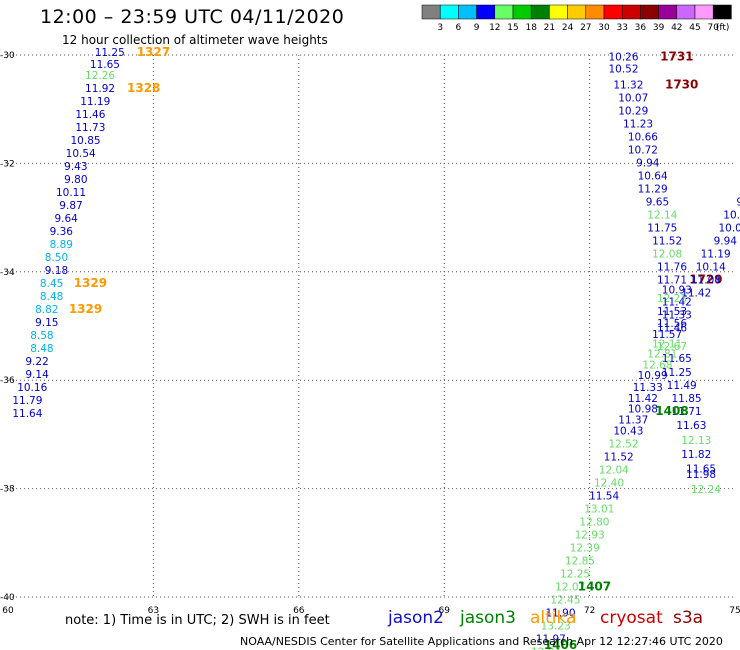 The image size is (740, 650). I want to click on wave-height-label: 12.25, so click(575, 574).